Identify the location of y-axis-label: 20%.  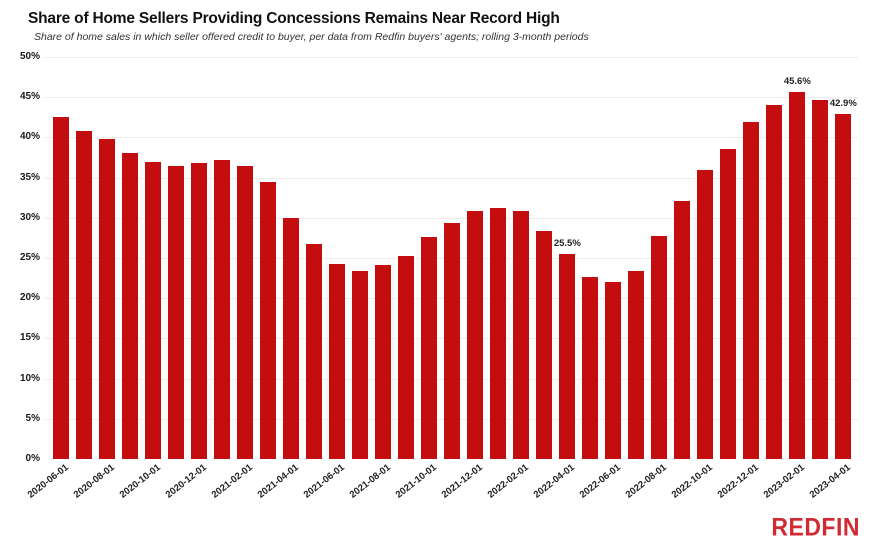
(29, 298).